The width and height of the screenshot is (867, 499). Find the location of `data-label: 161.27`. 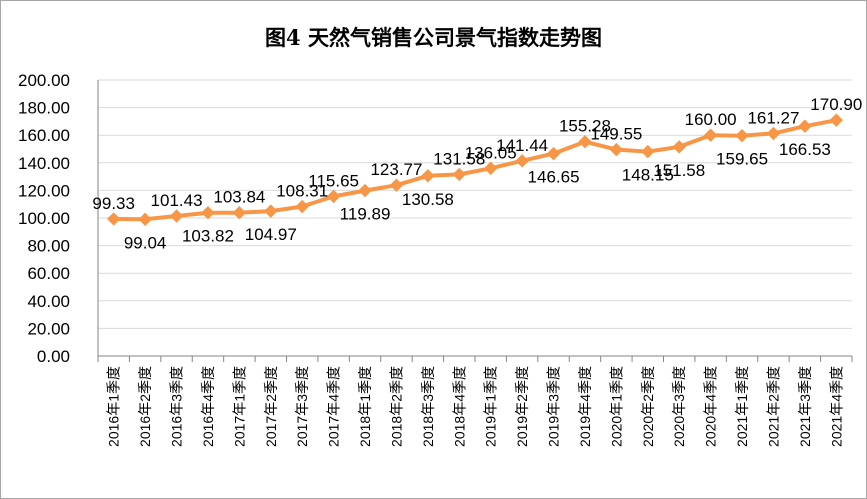

data-label: 161.27 is located at coordinates (773, 117).